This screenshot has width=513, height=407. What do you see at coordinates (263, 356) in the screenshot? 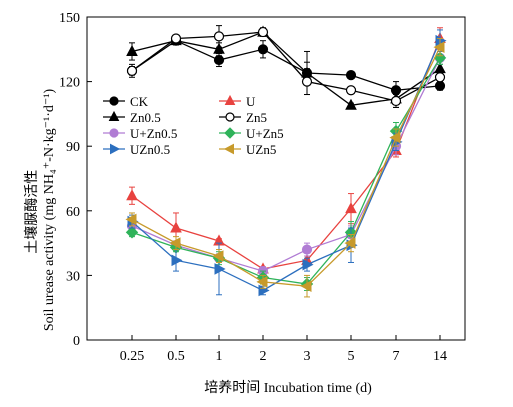
I see `x-tick-label: 2` at bounding box center [263, 356].